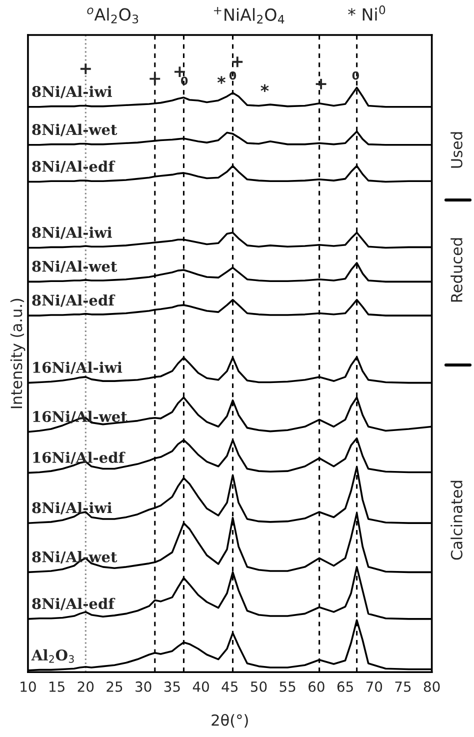 The height and width of the screenshot is (737, 474). What do you see at coordinates (249, 15) in the screenshot?
I see `text: $^{+}$NiAl$_{2}$O$_{4}$` at bounding box center [249, 15].